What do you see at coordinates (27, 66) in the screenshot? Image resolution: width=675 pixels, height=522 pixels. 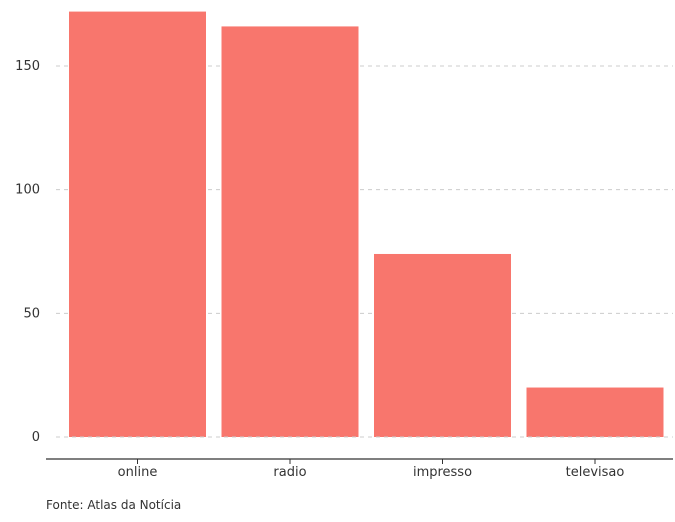 I see `y-tick-label-150: 150` at bounding box center [27, 66].